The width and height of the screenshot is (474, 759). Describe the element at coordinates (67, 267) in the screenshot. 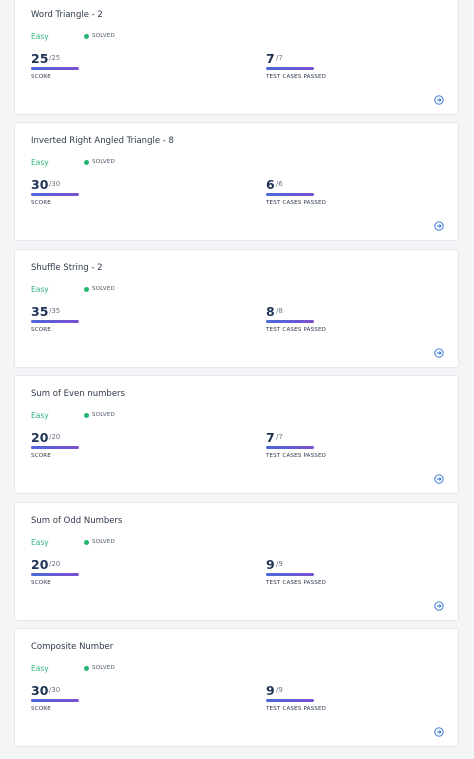

I see `problem-title: Shuffle String - 2` at that location.